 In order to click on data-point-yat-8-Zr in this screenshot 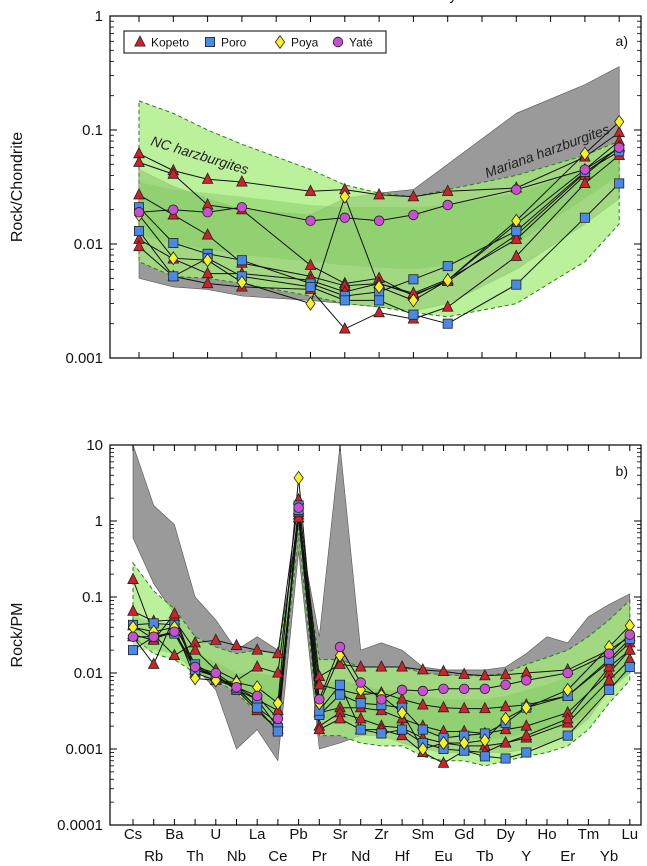, I will do `click(382, 700)`.